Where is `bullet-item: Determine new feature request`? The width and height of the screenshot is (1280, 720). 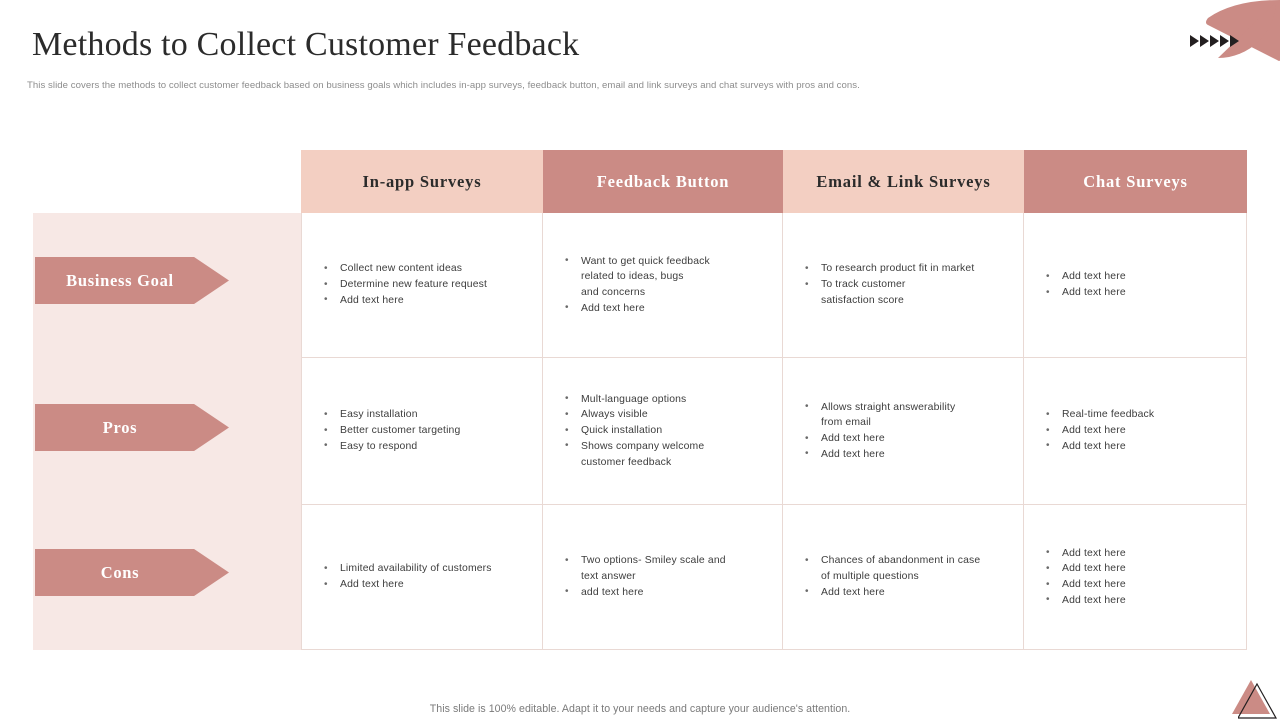
bullet-item: Determine new feature request is located at coordinates (405, 285).